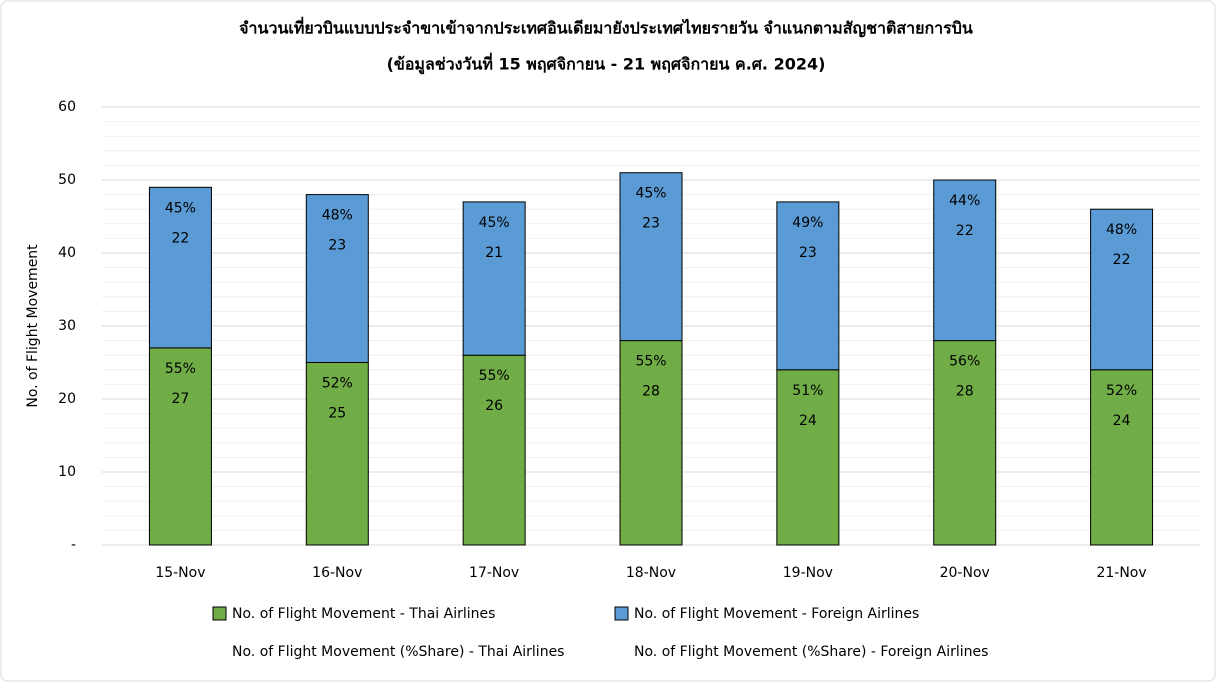 The image size is (1216, 682). Describe the element at coordinates (651, 573) in the screenshot. I see `x-tick-label: 18-Nov` at that location.